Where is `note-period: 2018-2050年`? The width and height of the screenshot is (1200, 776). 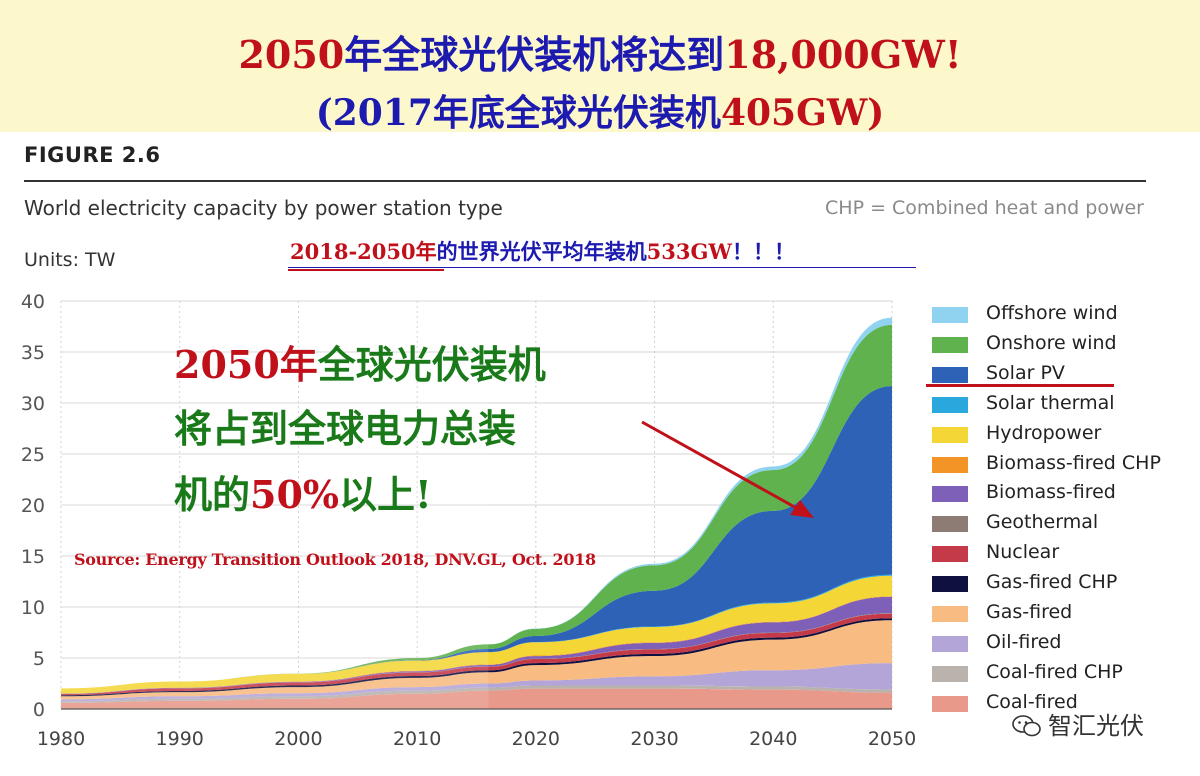
note-period: 2018-2050年 is located at coordinates (363, 251).